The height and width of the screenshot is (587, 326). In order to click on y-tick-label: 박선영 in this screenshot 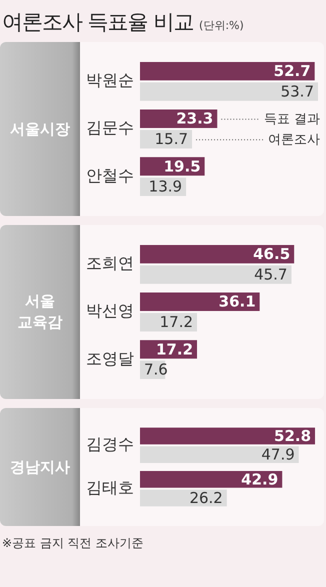, I will do `click(110, 310)`.